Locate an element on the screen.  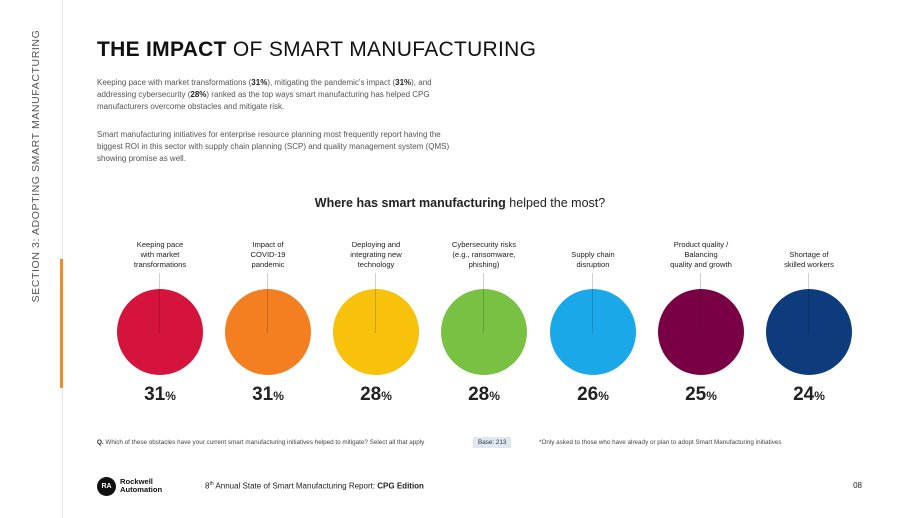
bubble-column: Supply chain disruption 26% is located at coordinates (593, 210).